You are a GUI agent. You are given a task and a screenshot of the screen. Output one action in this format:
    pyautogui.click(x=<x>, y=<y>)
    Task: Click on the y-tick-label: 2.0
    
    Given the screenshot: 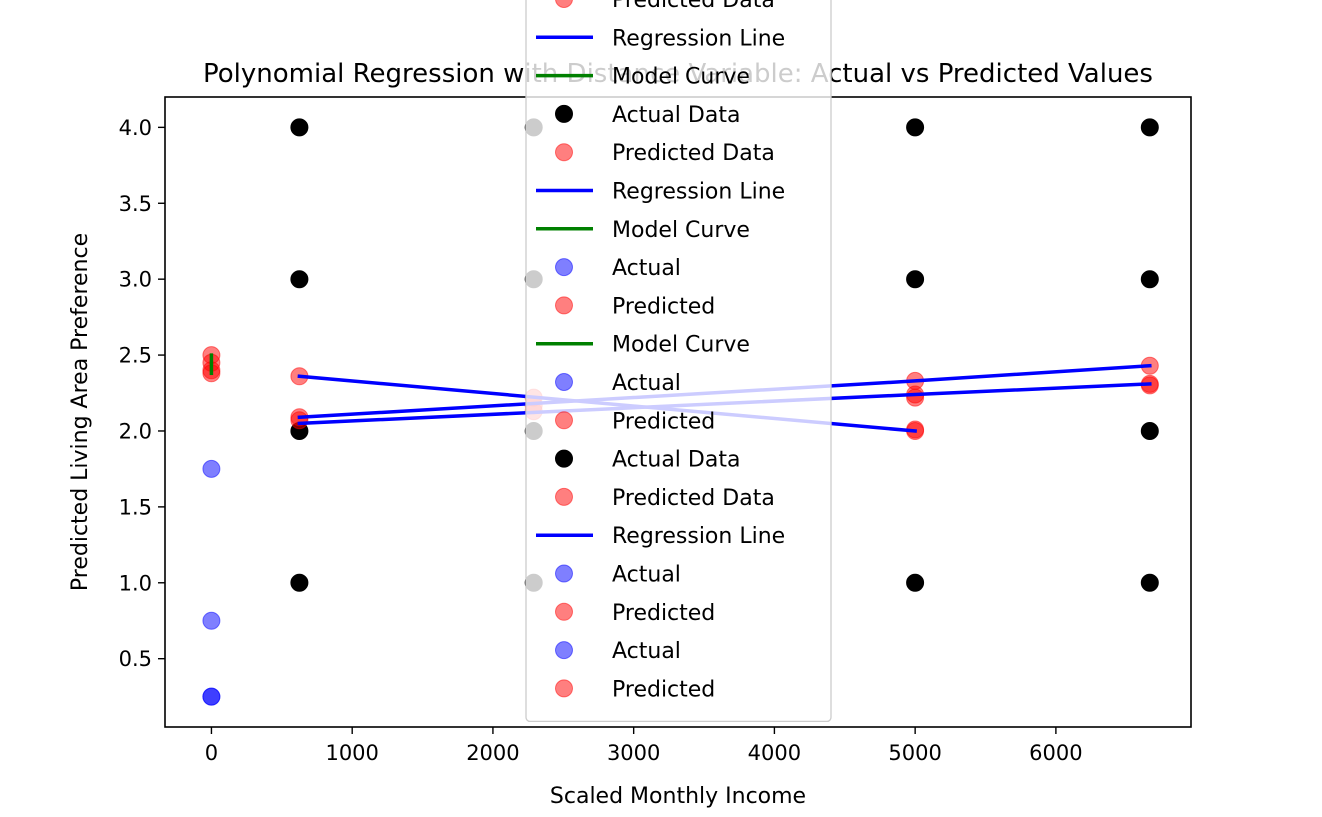 What is the action you would take?
    pyautogui.click(x=135, y=431)
    